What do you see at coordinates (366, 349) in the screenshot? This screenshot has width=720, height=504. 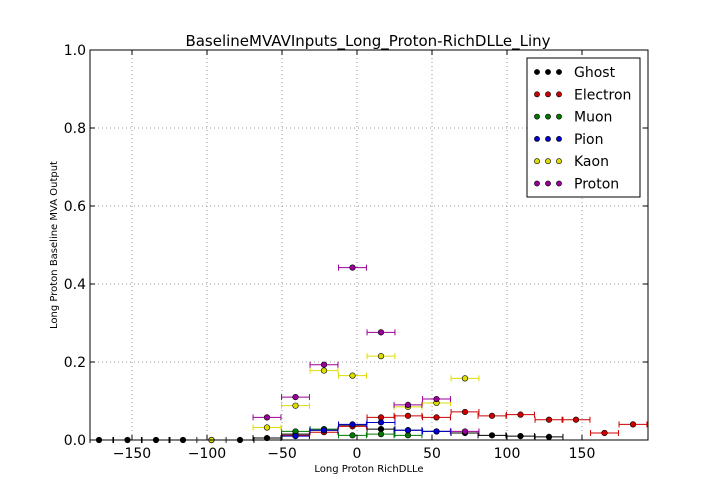 I see `series-proton` at bounding box center [366, 349].